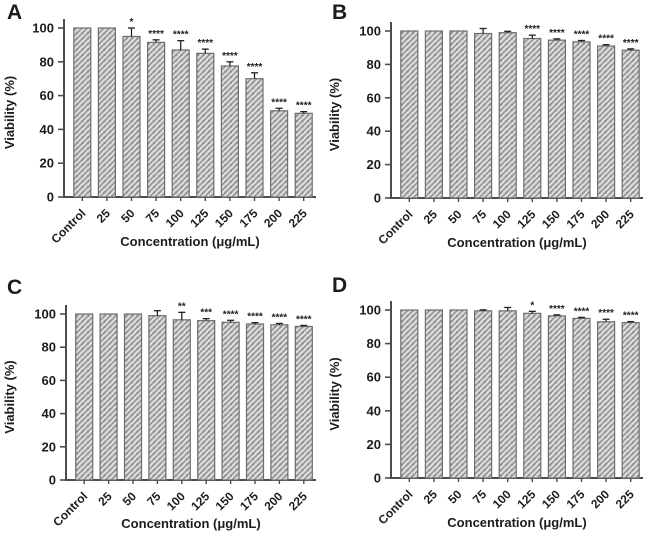 This screenshot has height=544, width=650. I want to click on x-tick-label: 50, so click(130, 499).